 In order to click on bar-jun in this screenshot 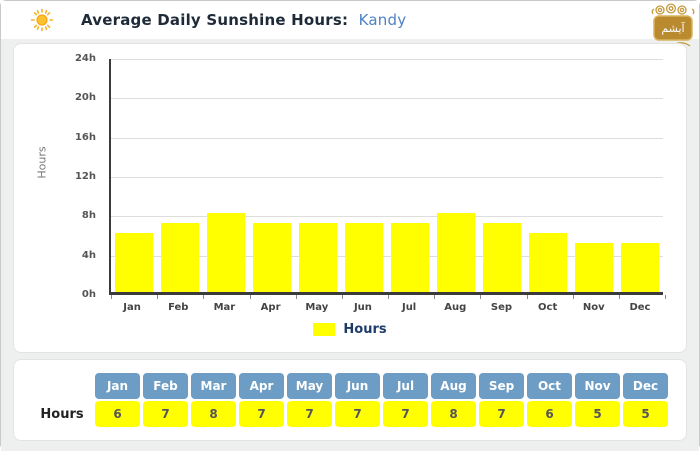, I will do `click(364, 257)`.